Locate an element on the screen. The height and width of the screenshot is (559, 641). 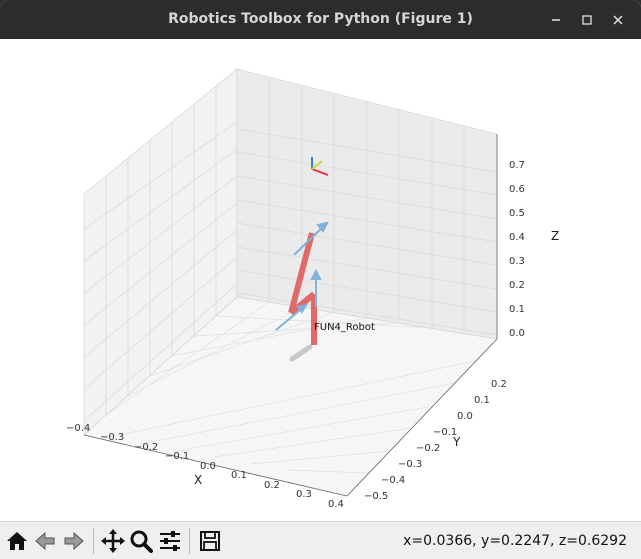
maximize-icon is located at coordinates (587, 20).